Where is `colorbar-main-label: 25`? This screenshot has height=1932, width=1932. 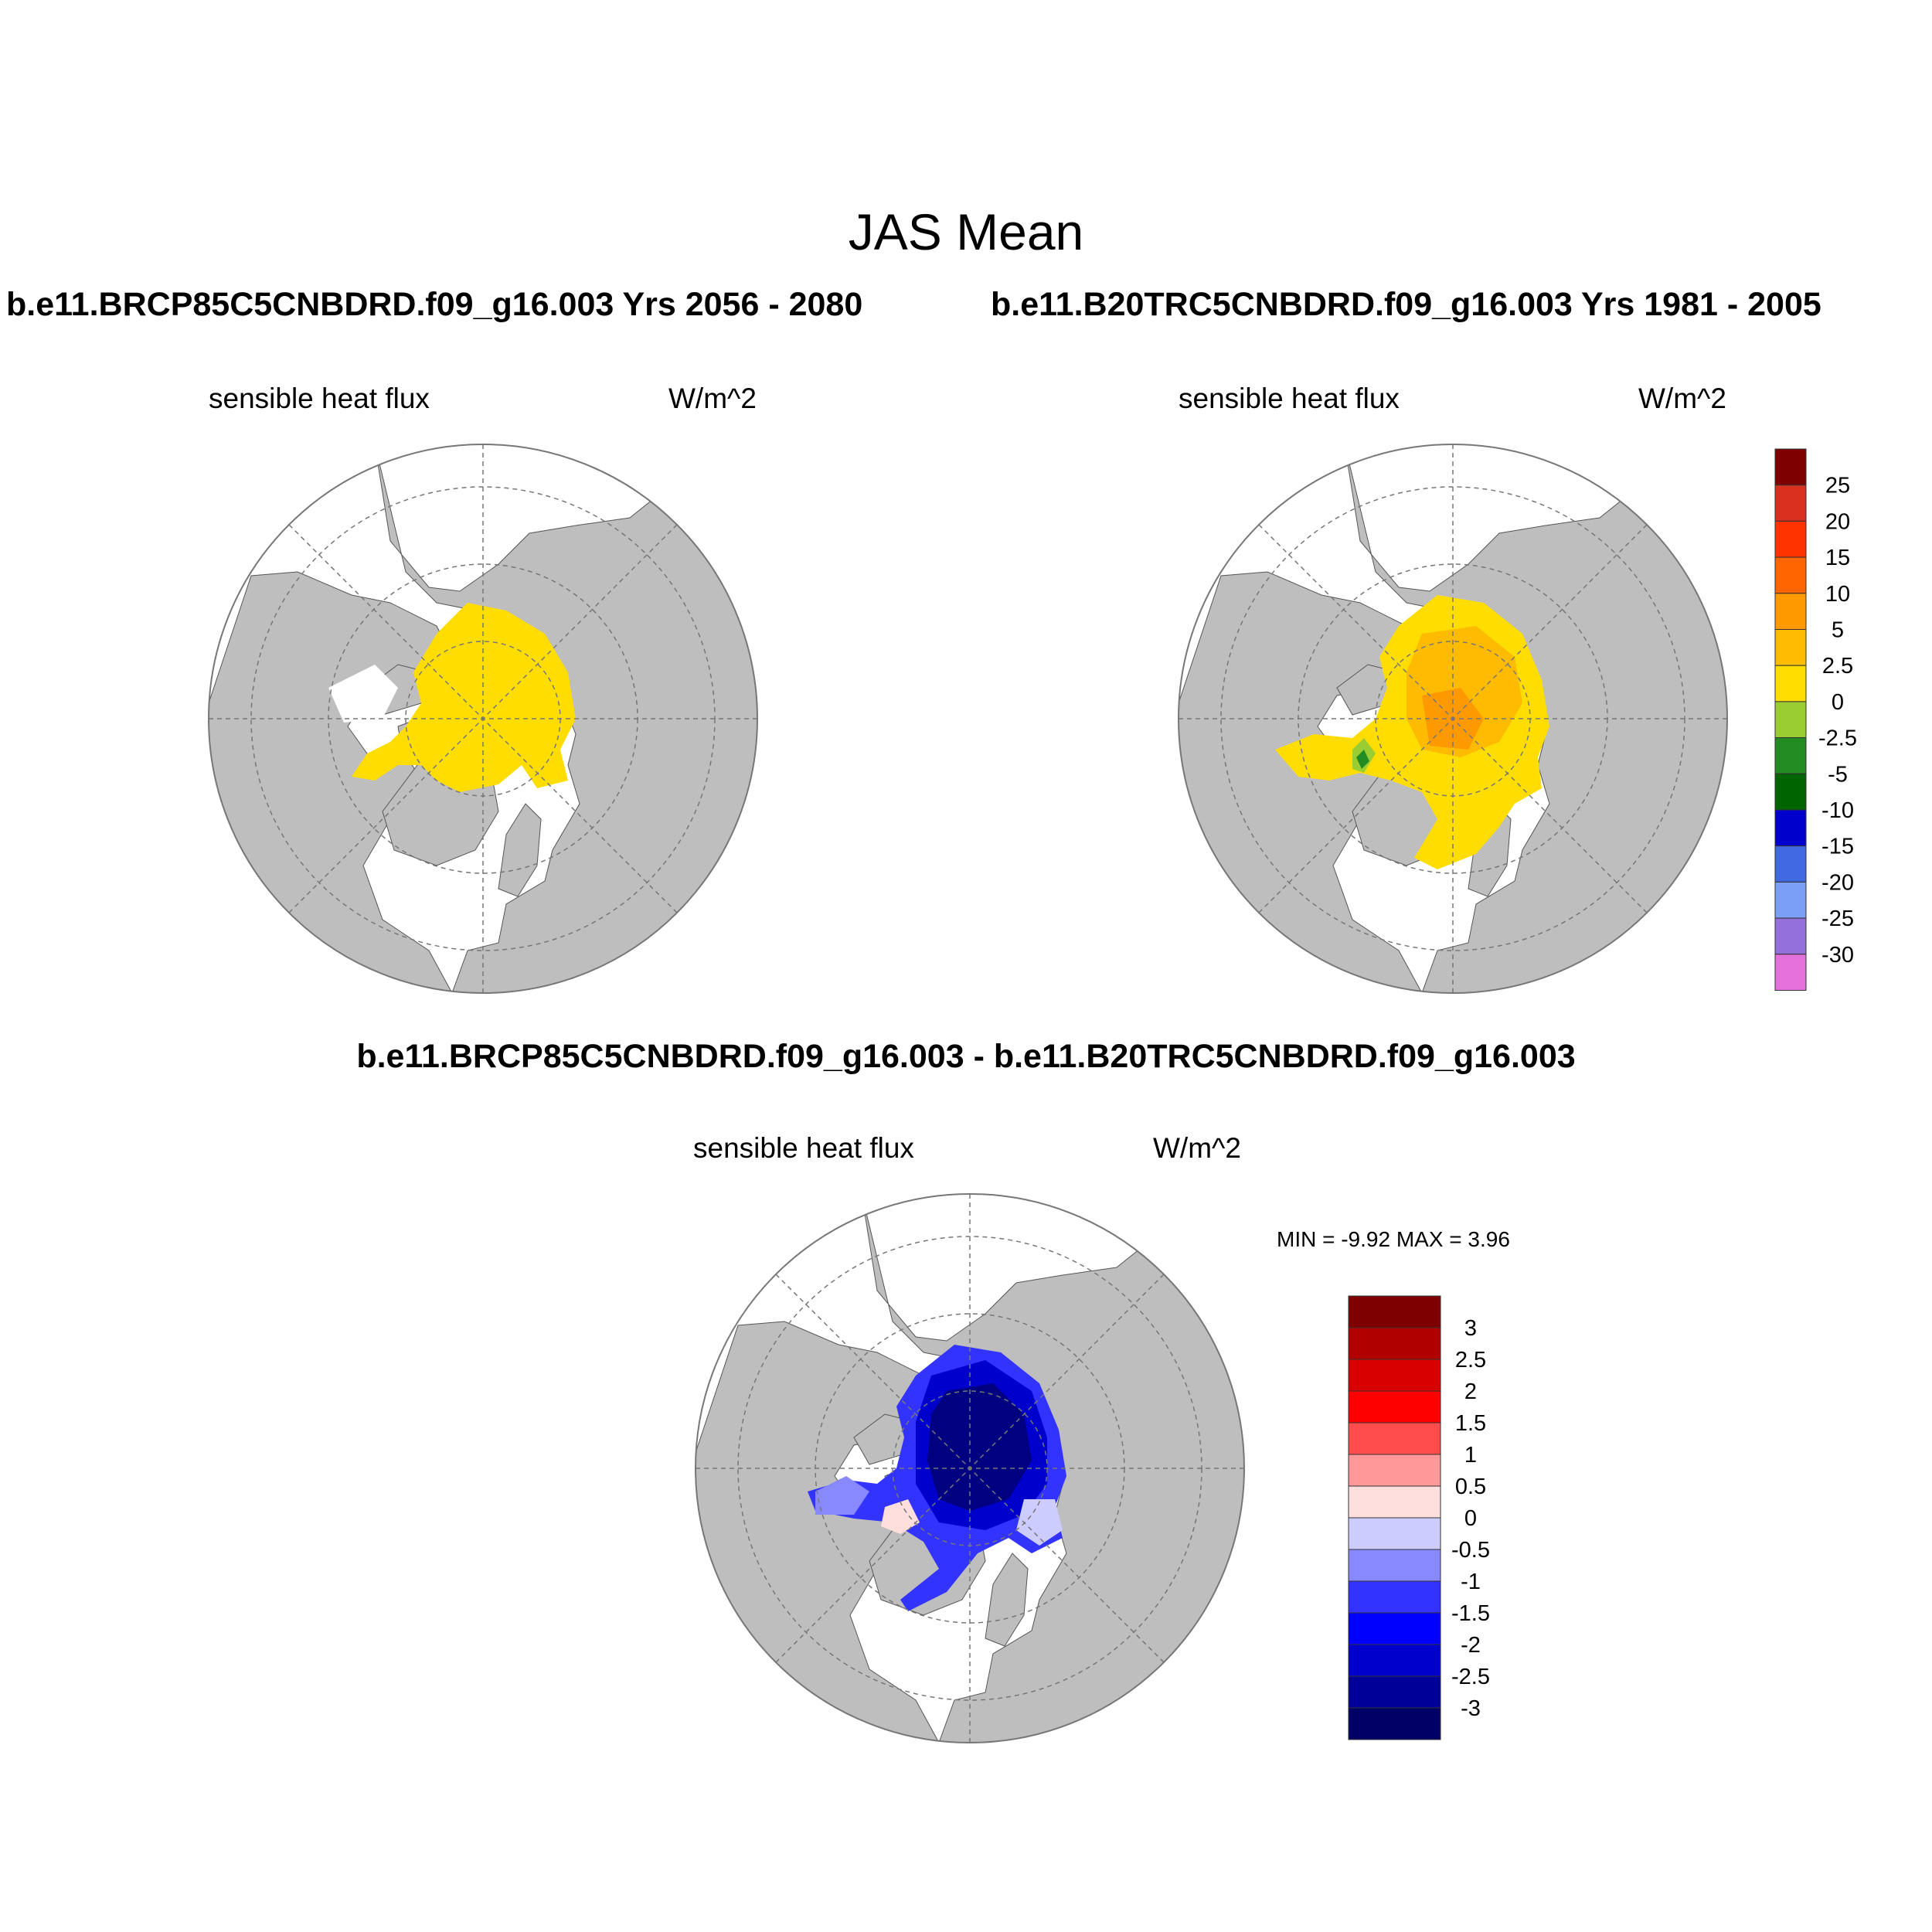 colorbar-main-label: 25 is located at coordinates (1838, 486).